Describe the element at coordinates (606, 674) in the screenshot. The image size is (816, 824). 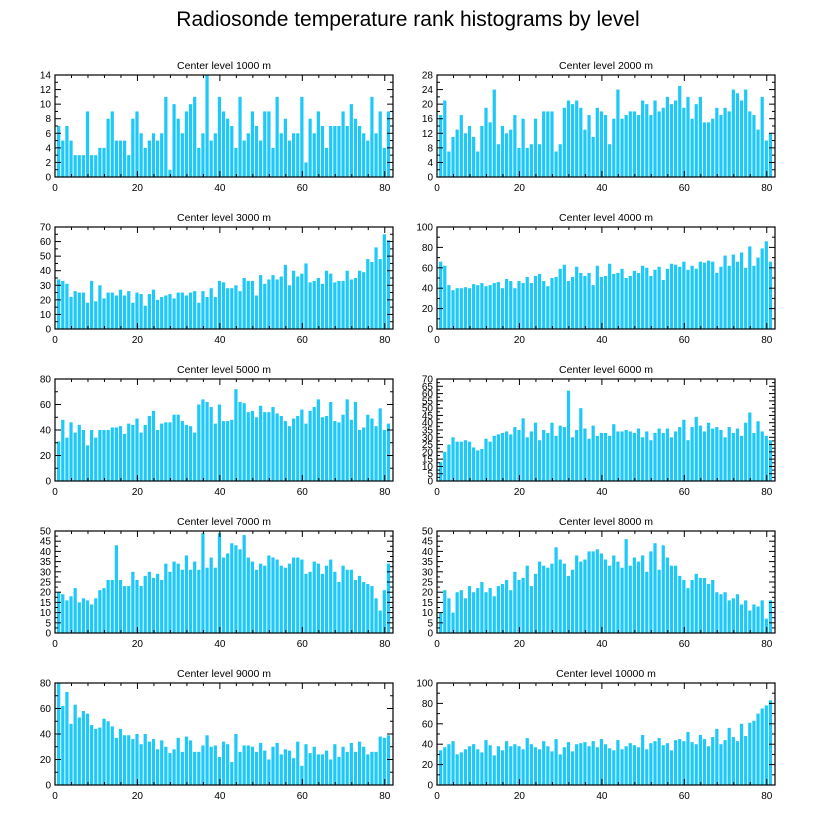
I see `panel-title: Center level 10000 m` at that location.